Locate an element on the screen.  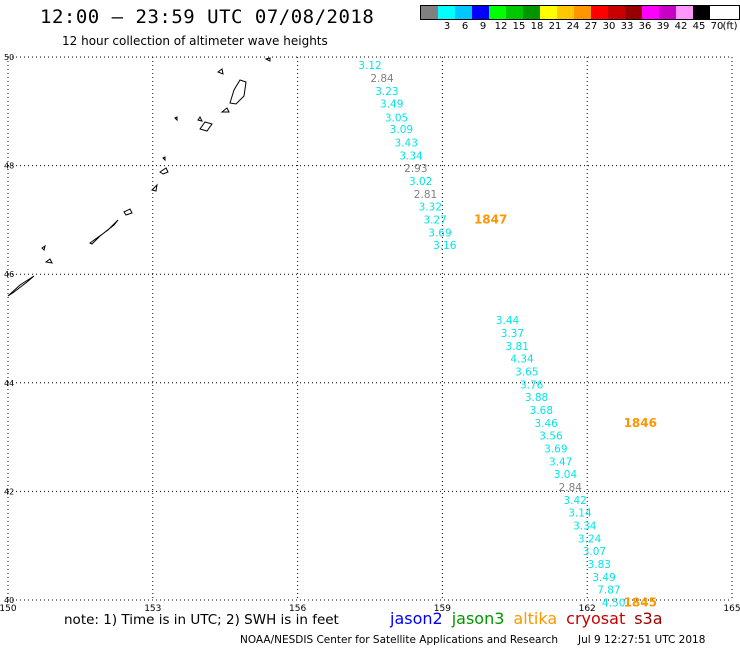
legend-label: 21 is located at coordinates (555, 26).